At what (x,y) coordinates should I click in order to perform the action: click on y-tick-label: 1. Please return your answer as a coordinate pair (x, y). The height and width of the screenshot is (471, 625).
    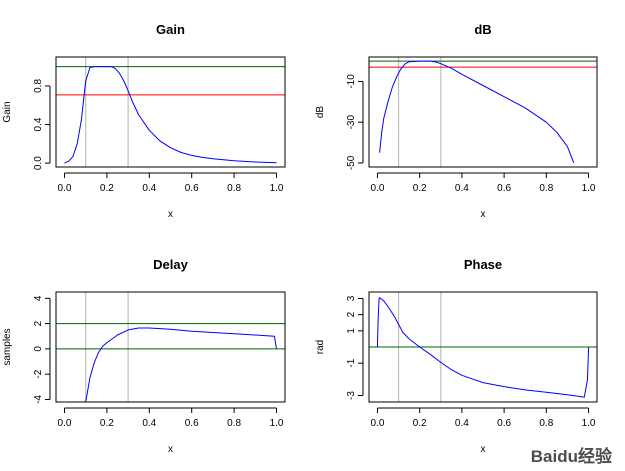
    Looking at the image, I should click on (351, 331).